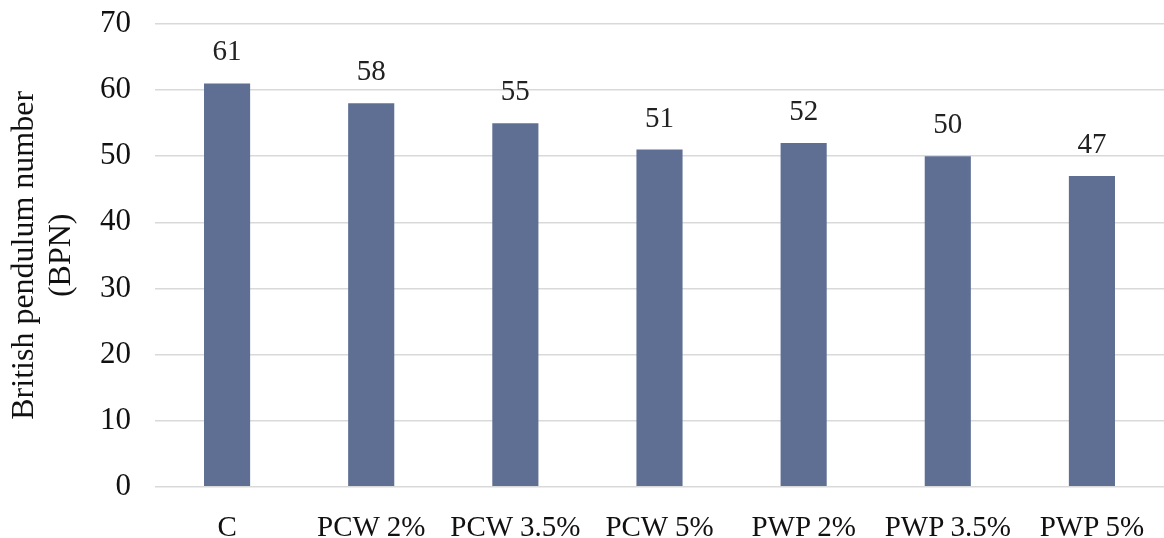 The image size is (1164, 538). I want to click on data-label: 58, so click(371, 70).